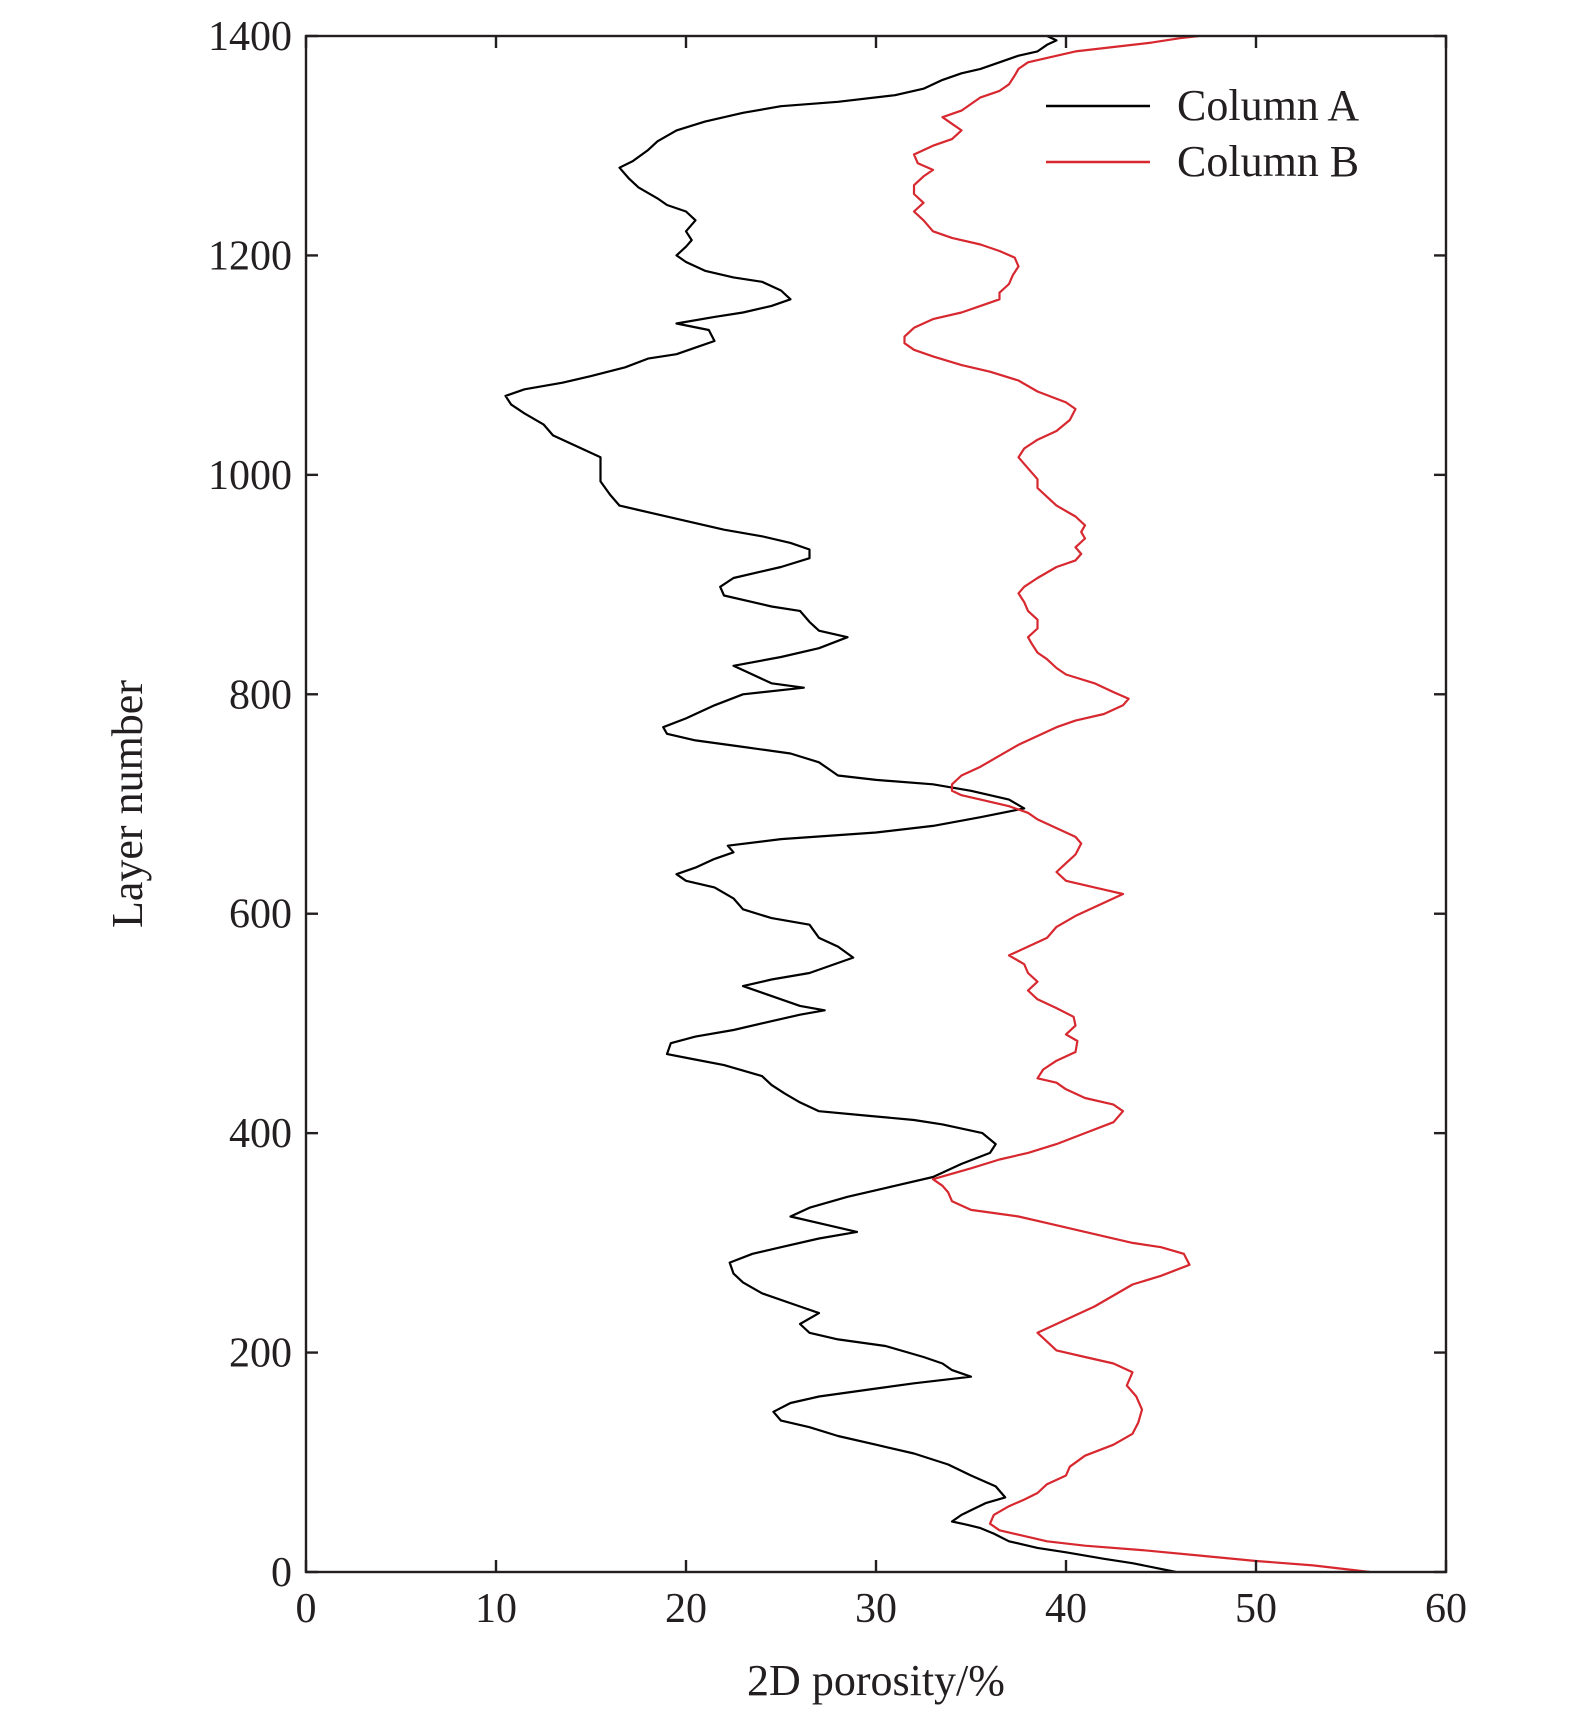 The height and width of the screenshot is (1713, 1575). Describe the element at coordinates (306, 1609) in the screenshot. I see `x-tick-label: 0` at that location.